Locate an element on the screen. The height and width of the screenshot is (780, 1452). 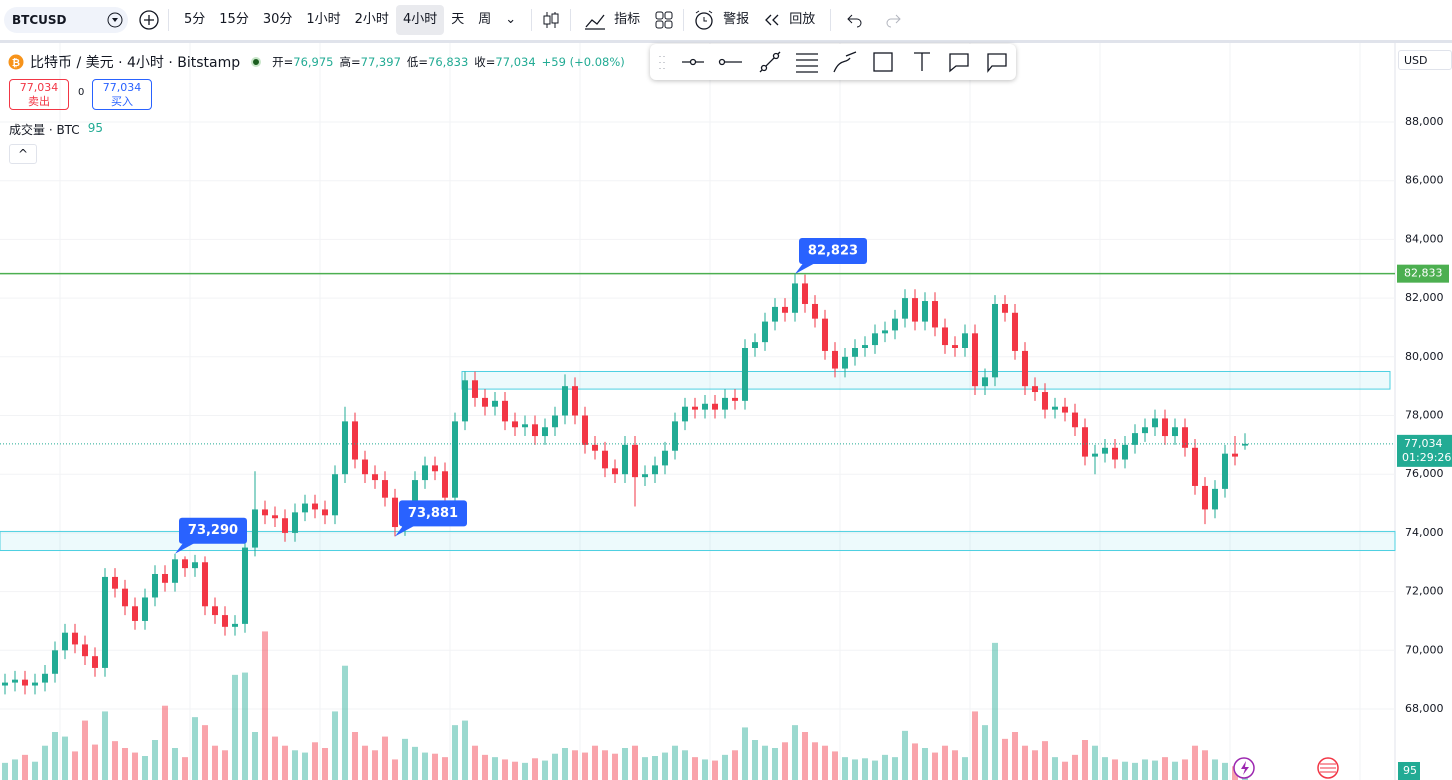
layout-icon is located at coordinates (664, 20).